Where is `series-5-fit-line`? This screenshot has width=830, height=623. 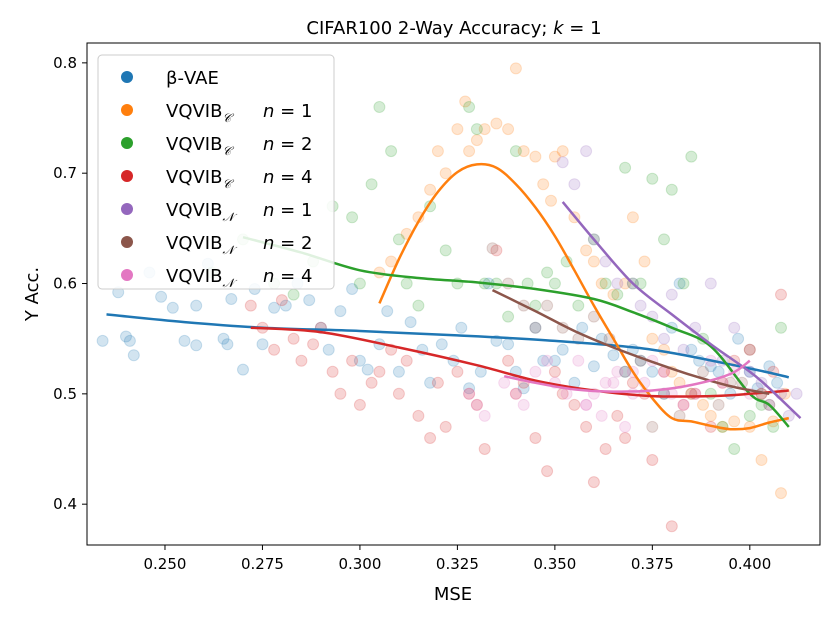
series-5-fit-line is located at coordinates (630, 342).